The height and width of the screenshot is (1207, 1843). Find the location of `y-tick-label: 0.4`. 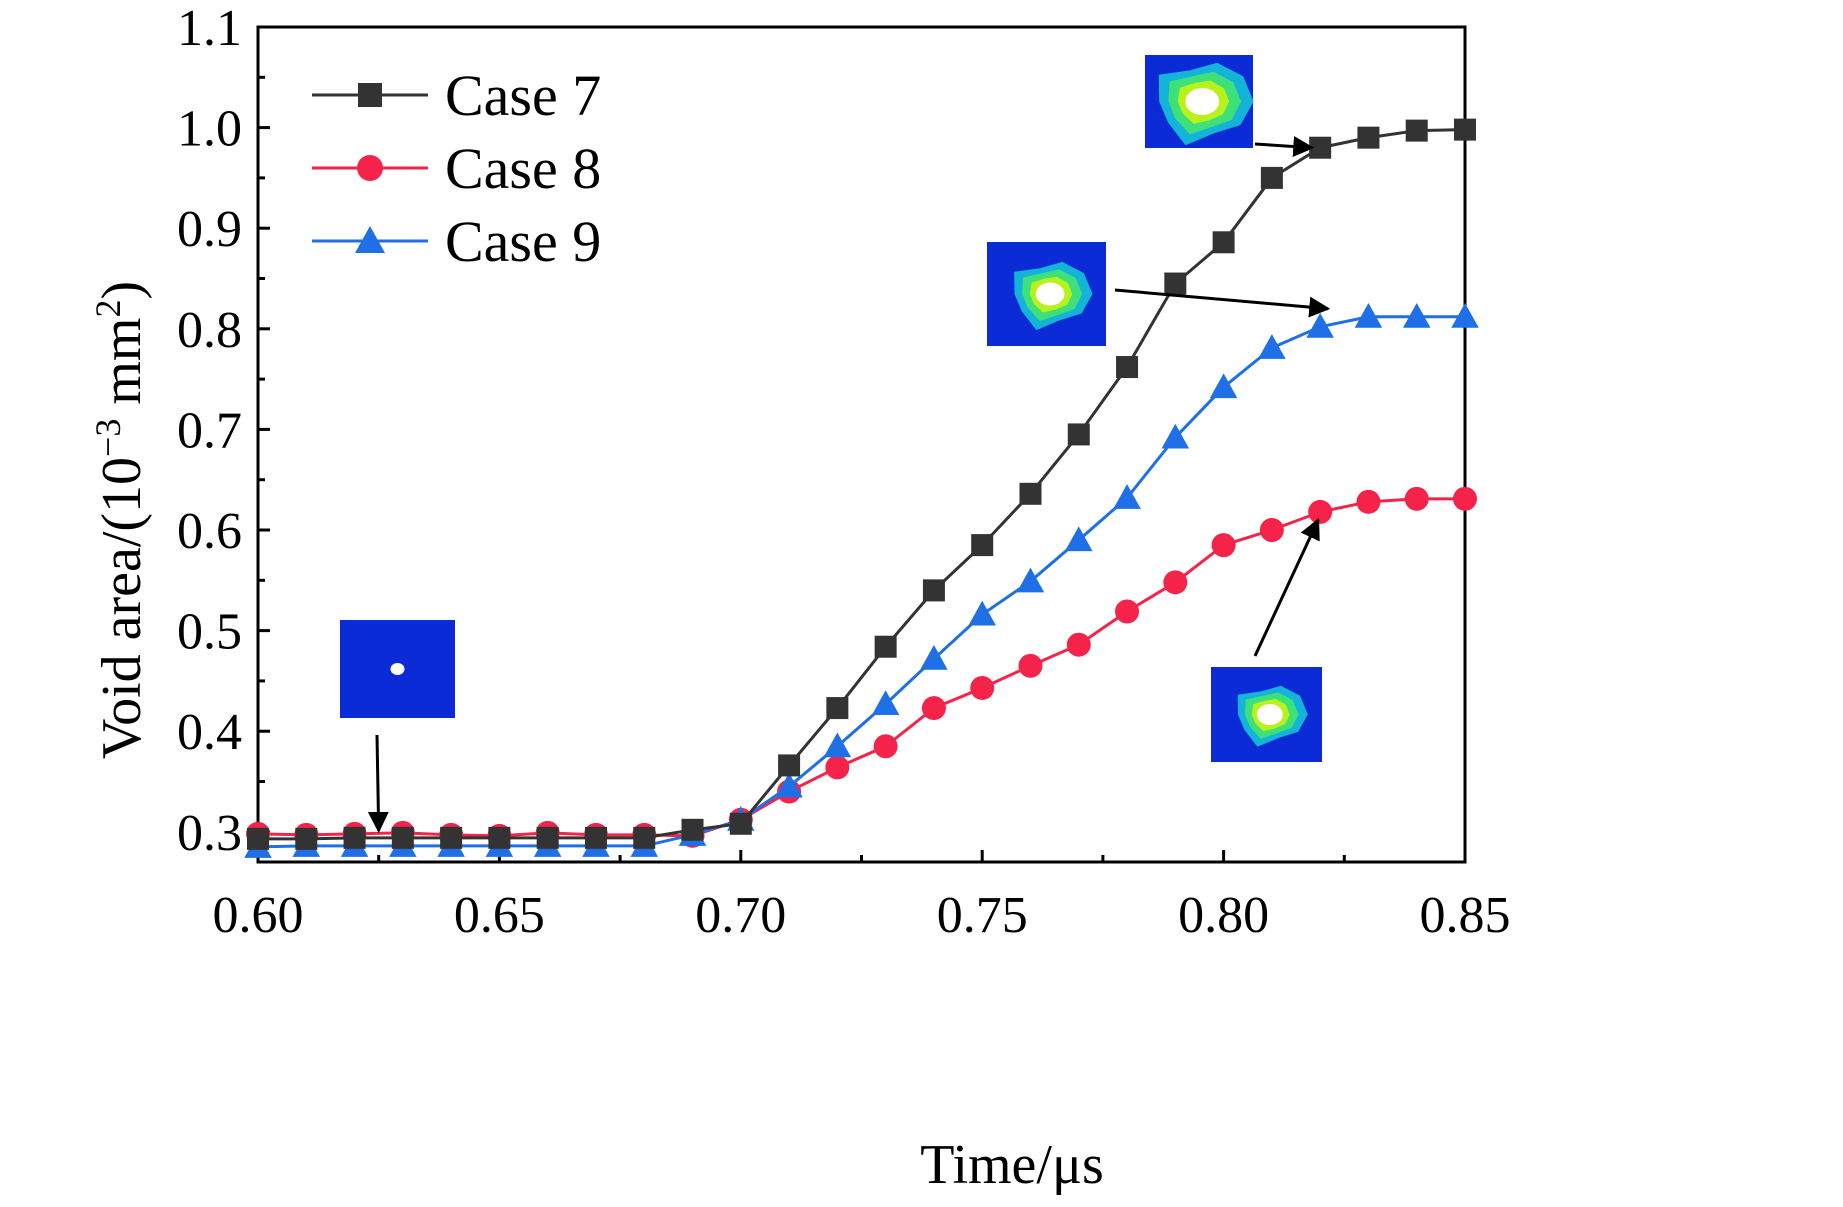

y-tick-label: 0.4 is located at coordinates (209, 732).